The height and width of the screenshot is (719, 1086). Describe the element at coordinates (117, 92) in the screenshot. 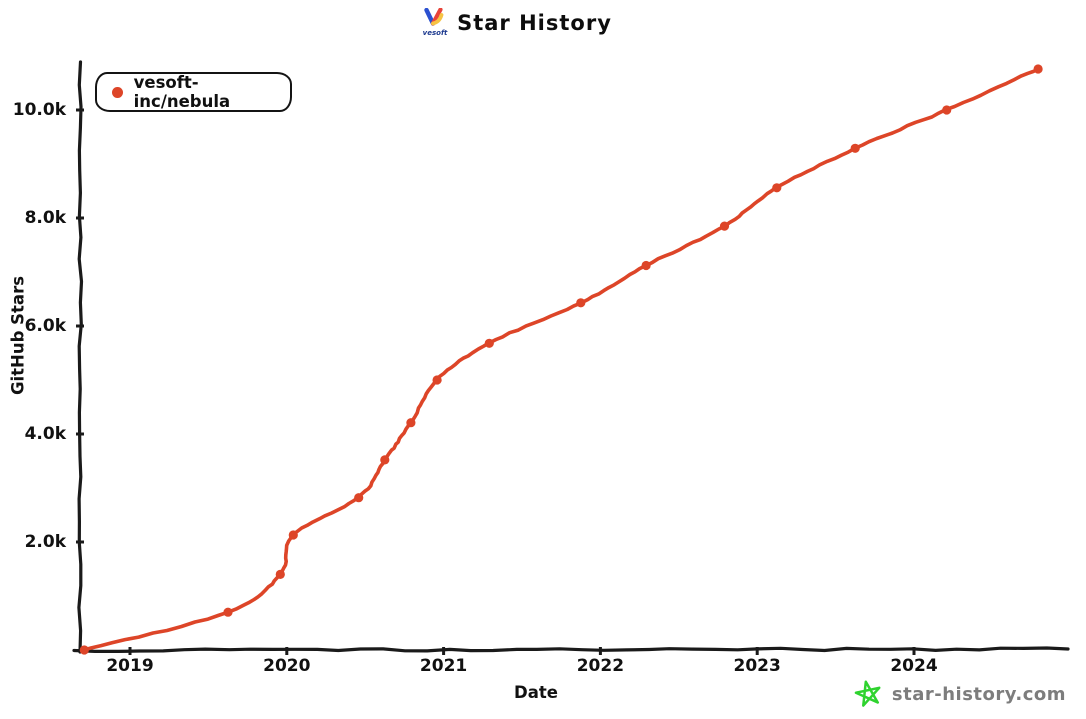

I see `legend-series-marker-icon` at that location.